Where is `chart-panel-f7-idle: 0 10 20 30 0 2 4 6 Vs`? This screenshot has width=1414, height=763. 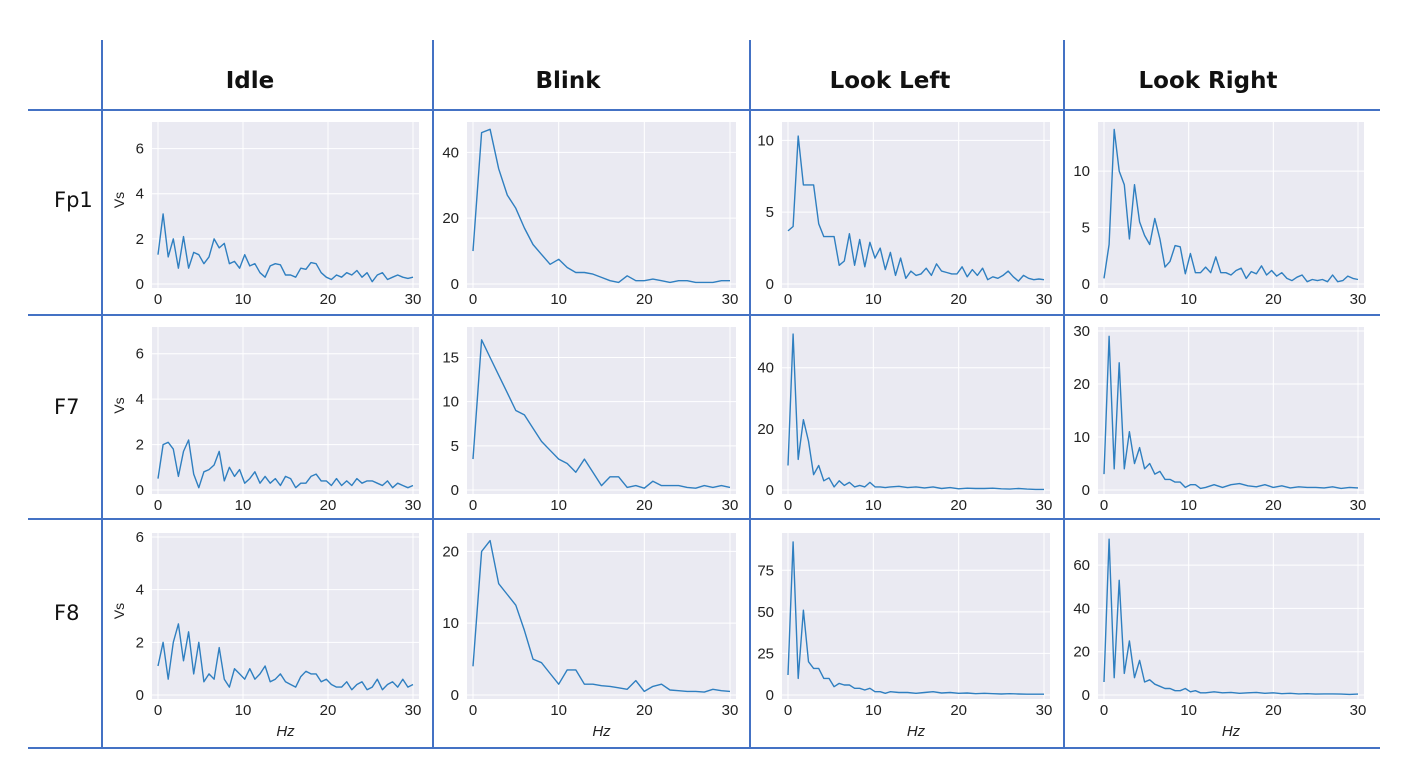 chart-panel-f7-idle: 0 10 20 30 0 2 4 6 Vs is located at coordinates (266, 420).